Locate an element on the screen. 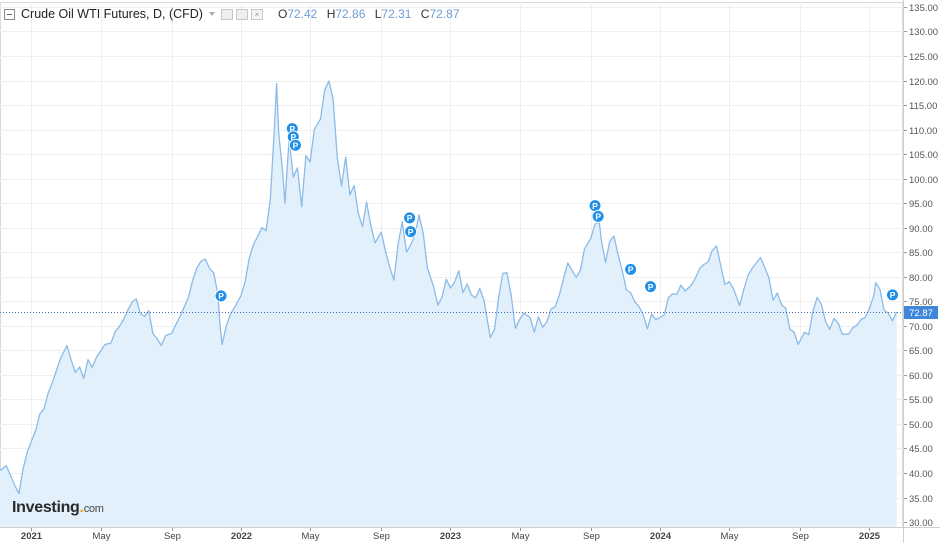 This screenshot has width=940, height=543. y-tick-label: 95.00 is located at coordinates (921, 204).